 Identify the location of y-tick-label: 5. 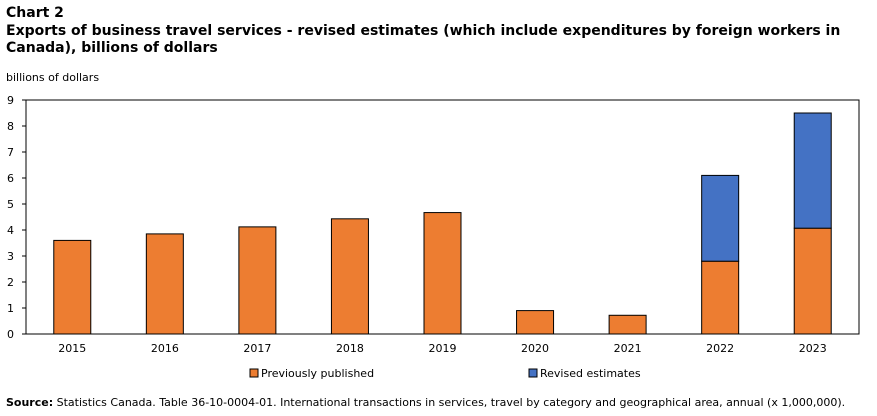
(10, 204).